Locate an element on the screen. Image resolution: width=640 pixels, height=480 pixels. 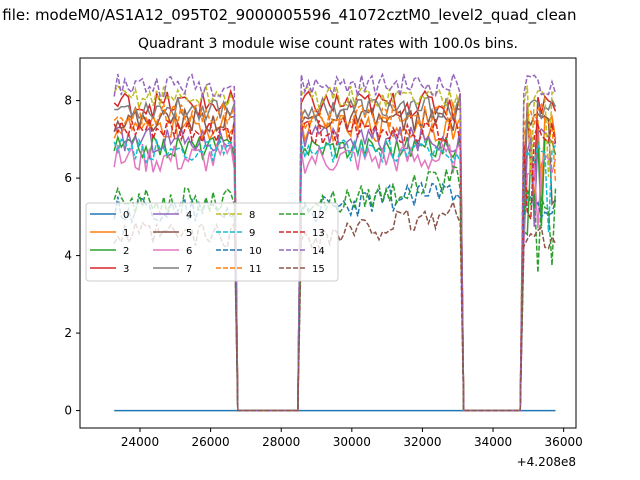
y-tick-label: 6 is located at coordinates (68, 178).